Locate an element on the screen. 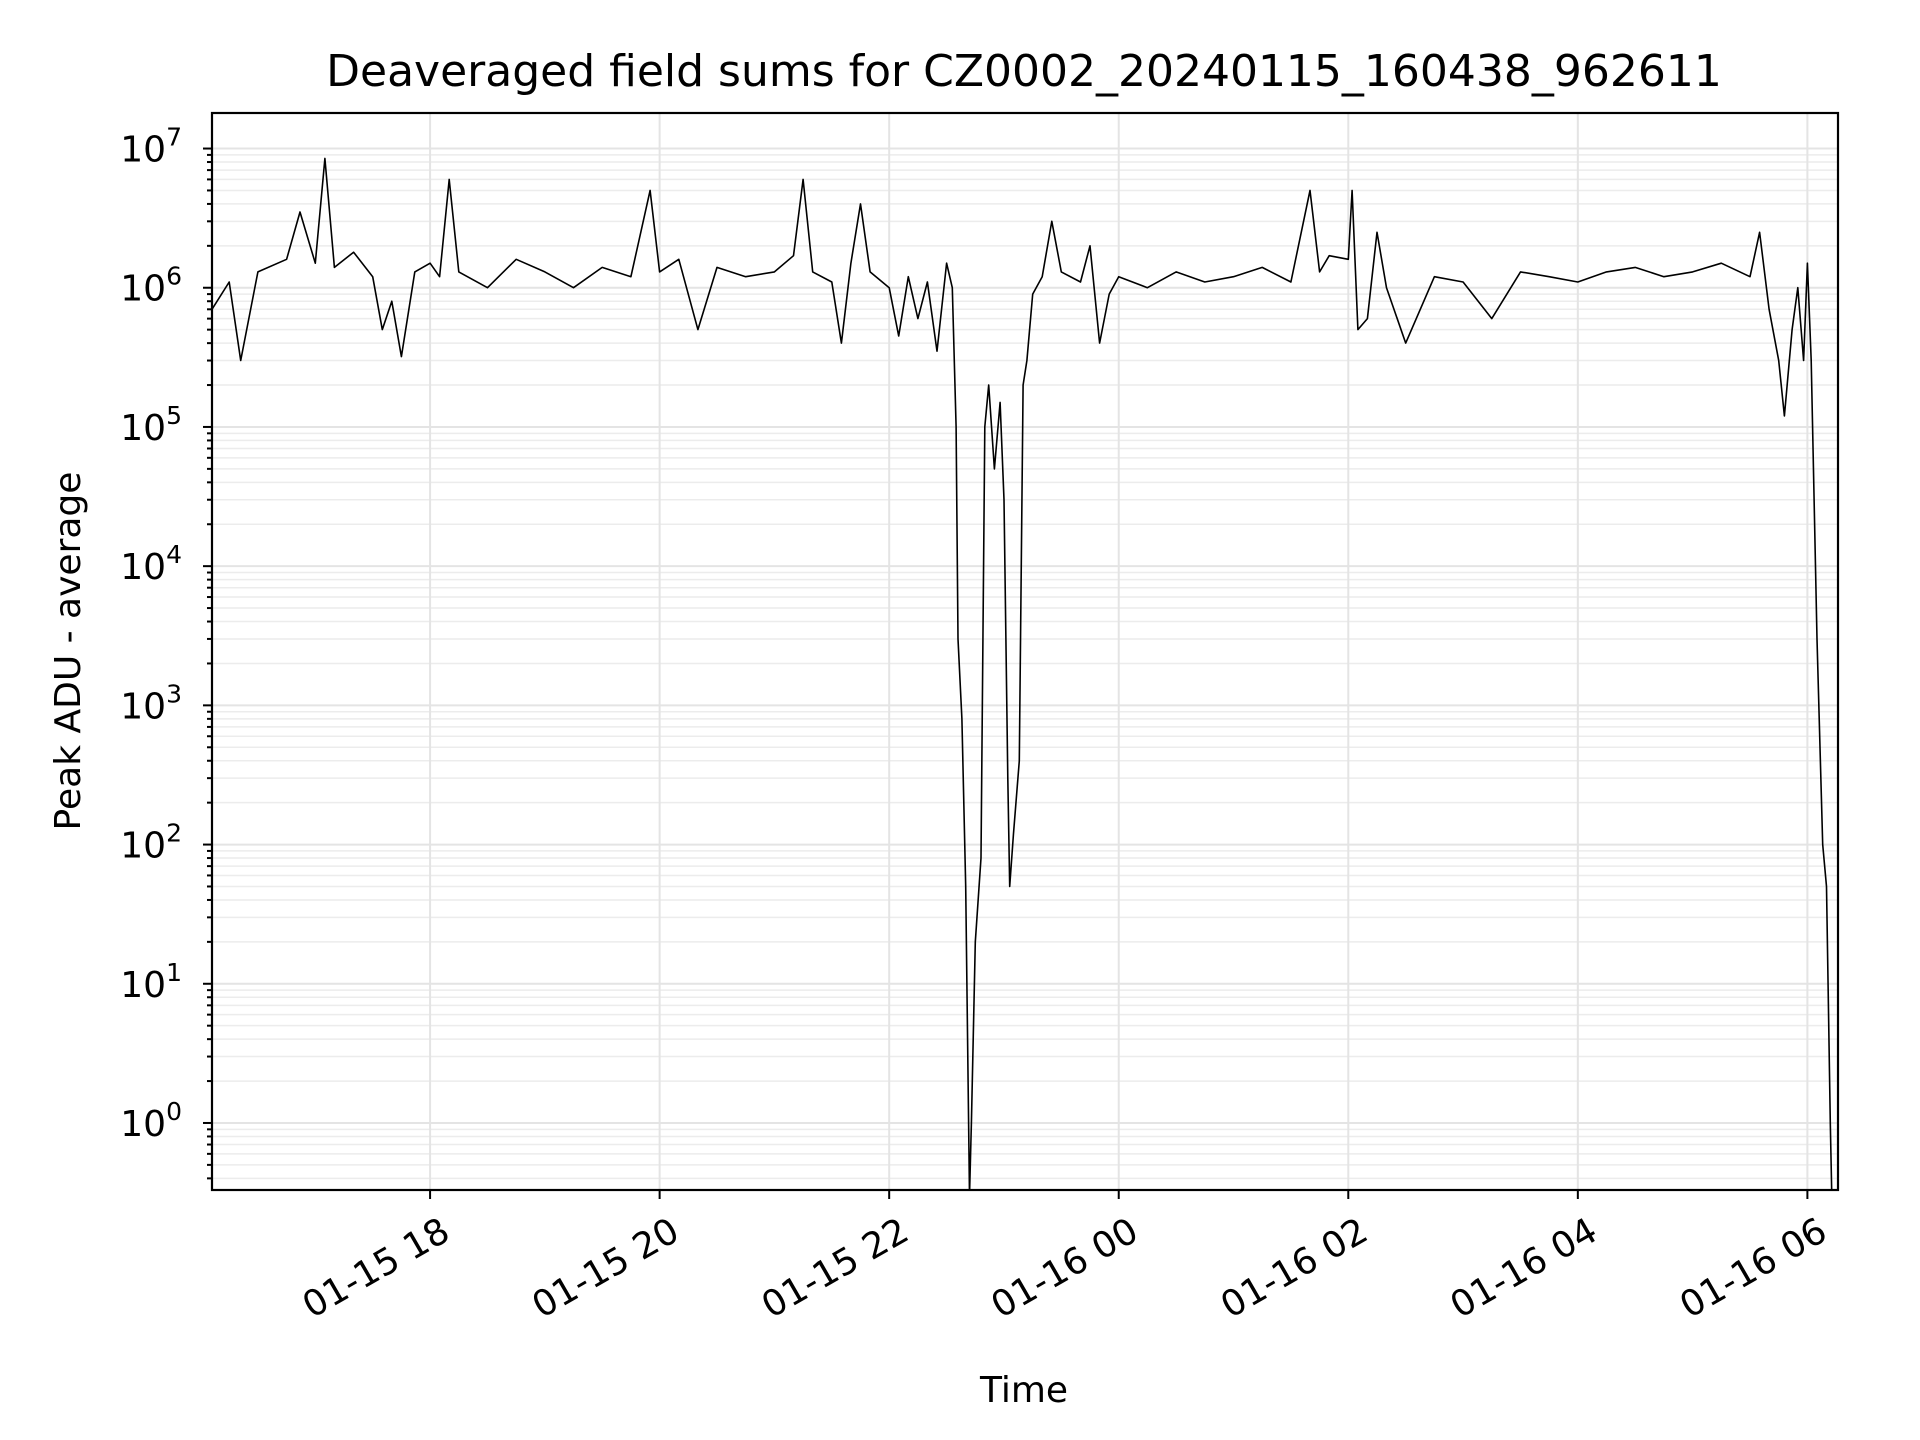 The height and width of the screenshot is (1440, 1920). y-axis-label: Peak ADU - average is located at coordinates (68, 651).